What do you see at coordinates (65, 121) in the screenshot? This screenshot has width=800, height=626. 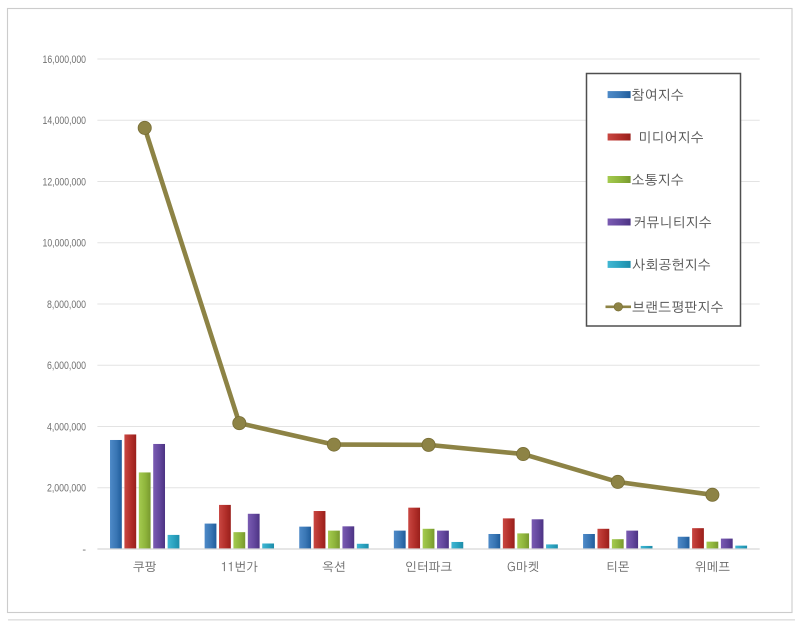 I see `svg-text: 14,000,000` at bounding box center [65, 121].